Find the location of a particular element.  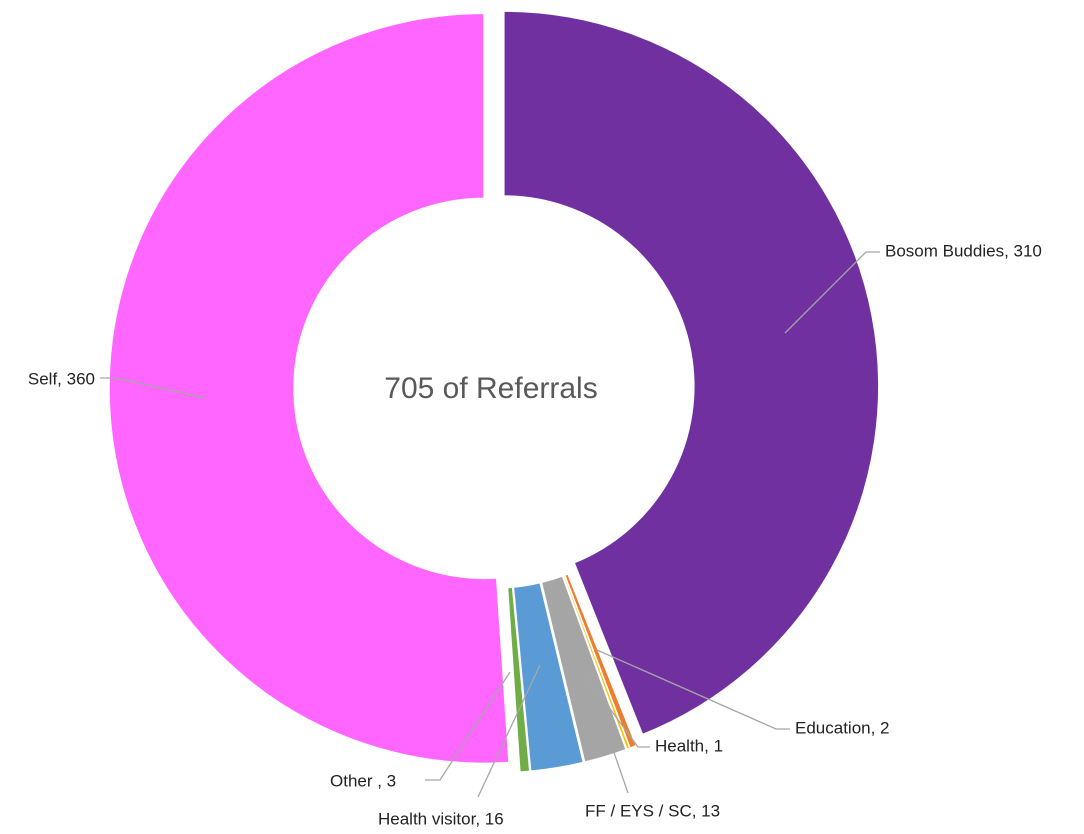

data-label: Health, 1 is located at coordinates (689, 745).